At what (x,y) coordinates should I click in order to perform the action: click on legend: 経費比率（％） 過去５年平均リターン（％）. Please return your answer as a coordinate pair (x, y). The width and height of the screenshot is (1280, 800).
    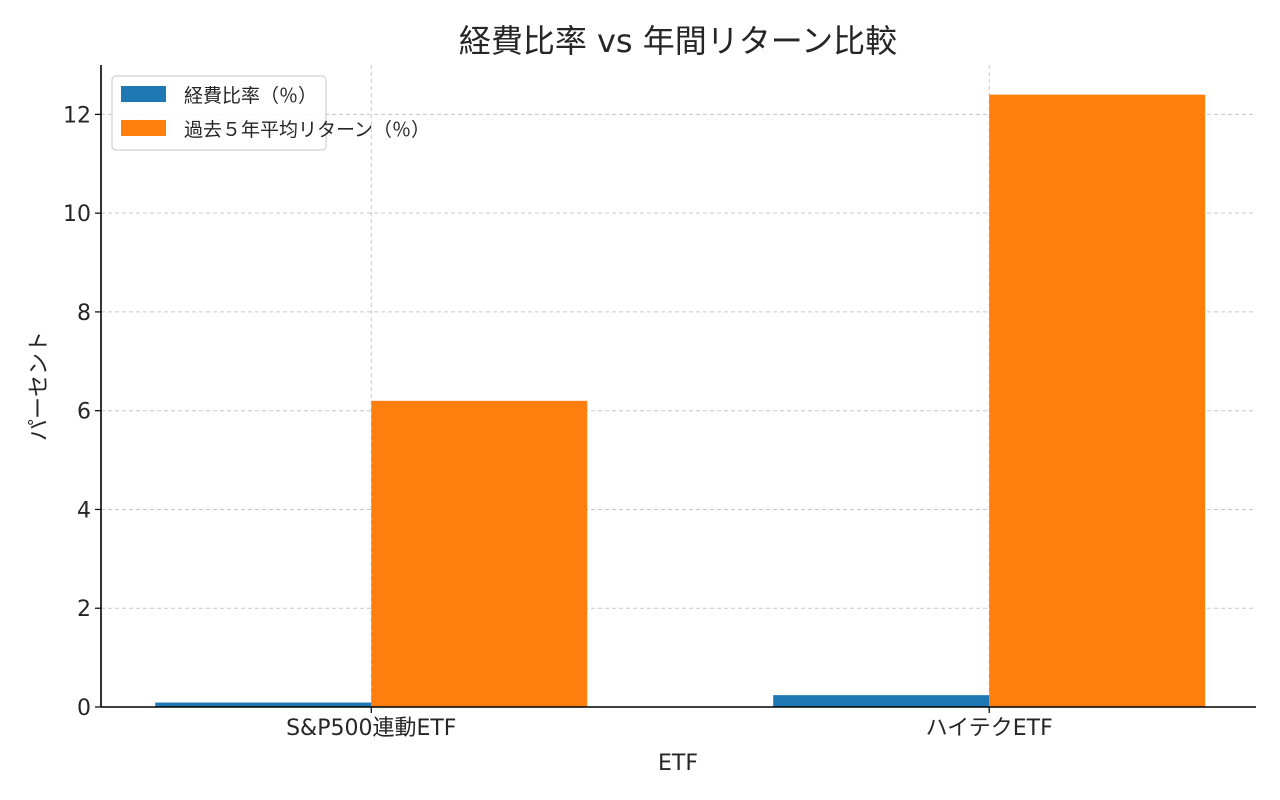
    Looking at the image, I should click on (270, 113).